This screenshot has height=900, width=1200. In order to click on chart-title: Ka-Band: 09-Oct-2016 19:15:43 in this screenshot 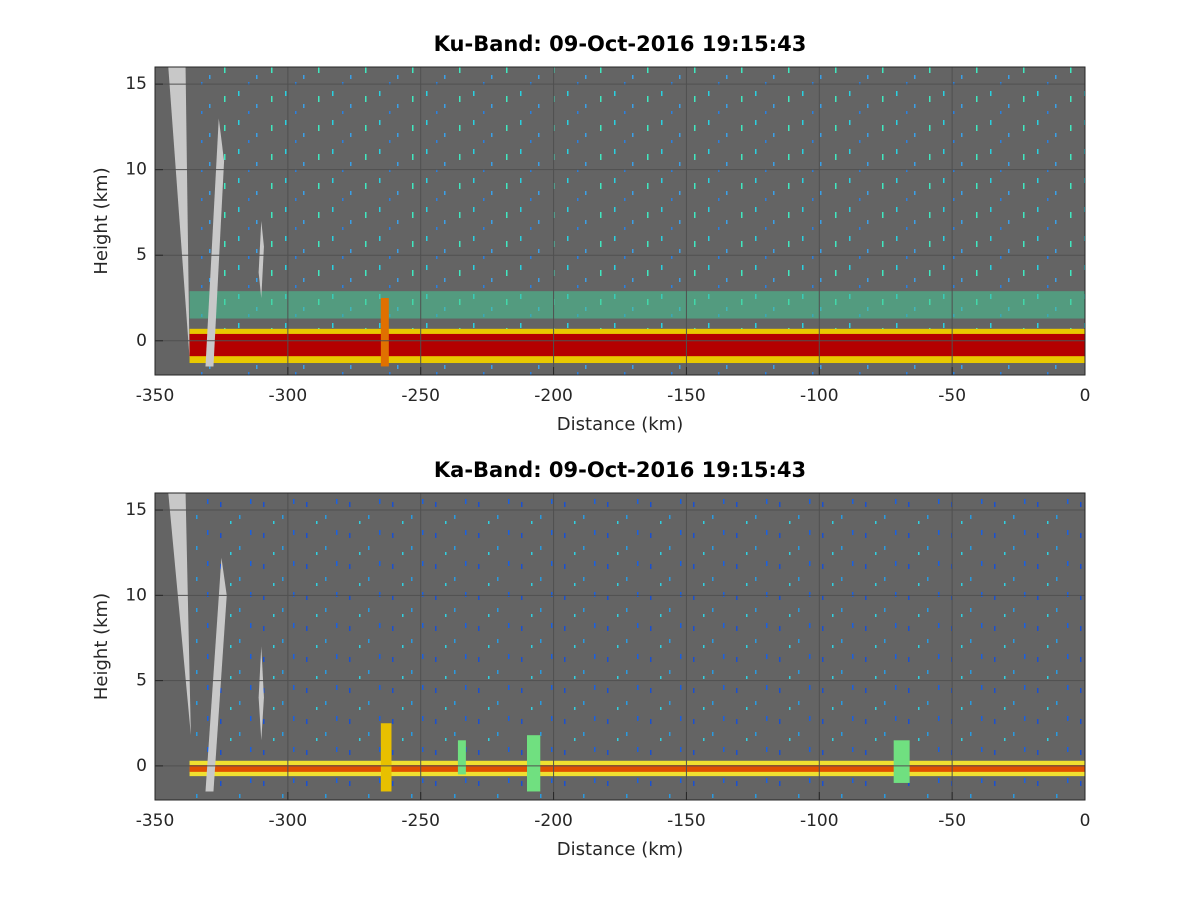, I will do `click(620, 470)`.